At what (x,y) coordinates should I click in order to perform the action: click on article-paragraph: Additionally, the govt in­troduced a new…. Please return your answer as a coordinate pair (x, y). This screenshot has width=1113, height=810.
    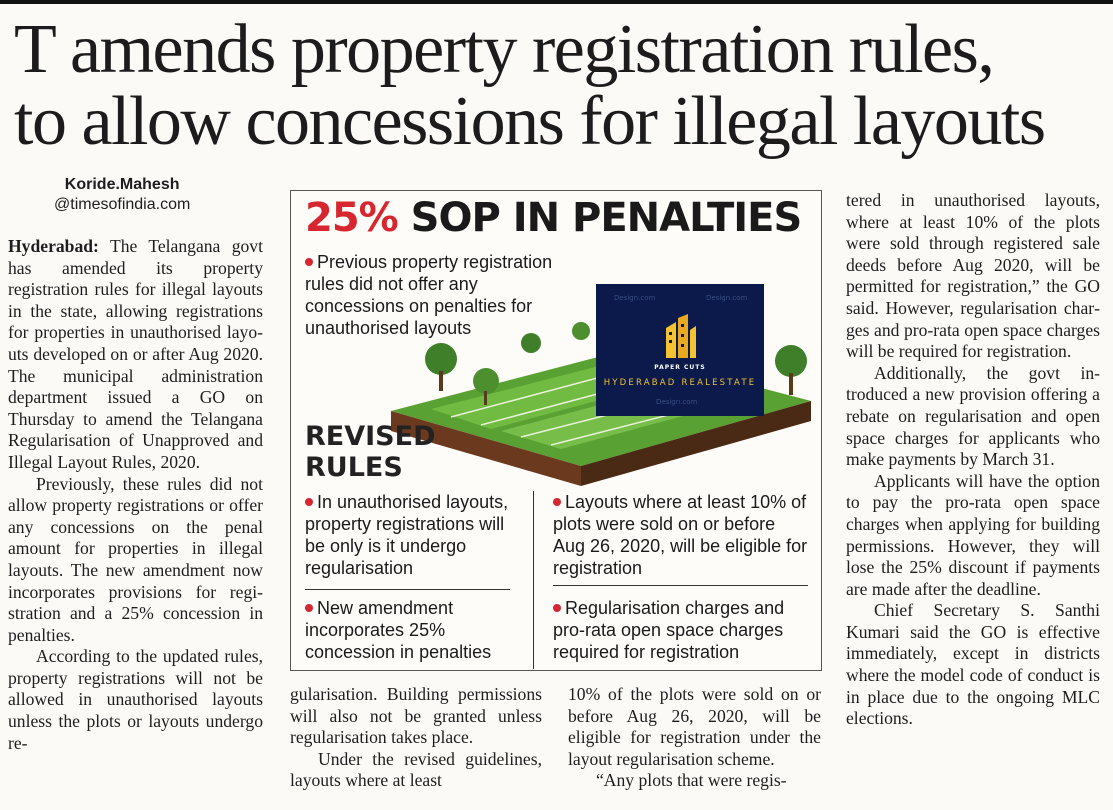
    Looking at the image, I should click on (973, 416).